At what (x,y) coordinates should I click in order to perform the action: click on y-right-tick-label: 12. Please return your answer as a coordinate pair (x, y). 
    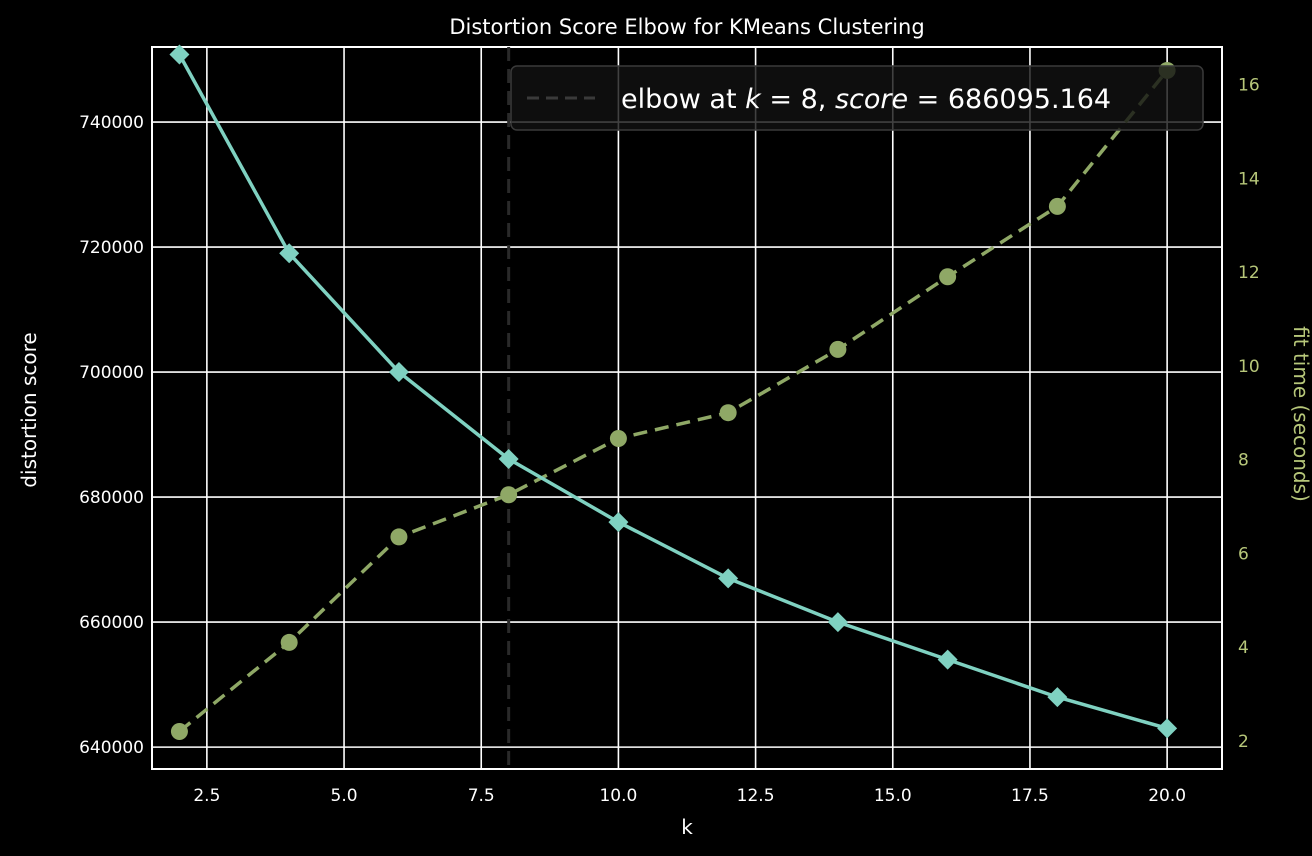
    Looking at the image, I should click on (1249, 273).